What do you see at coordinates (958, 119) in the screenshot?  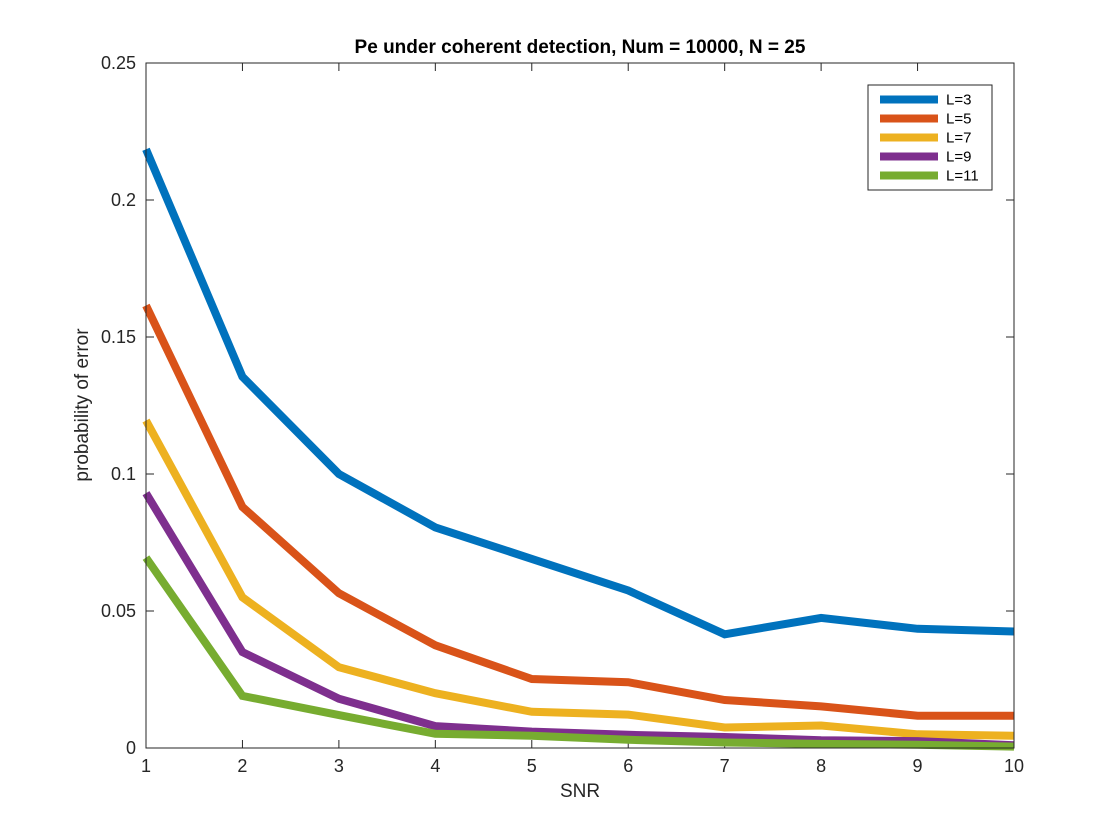 I see `legend-label: L=5` at bounding box center [958, 119].